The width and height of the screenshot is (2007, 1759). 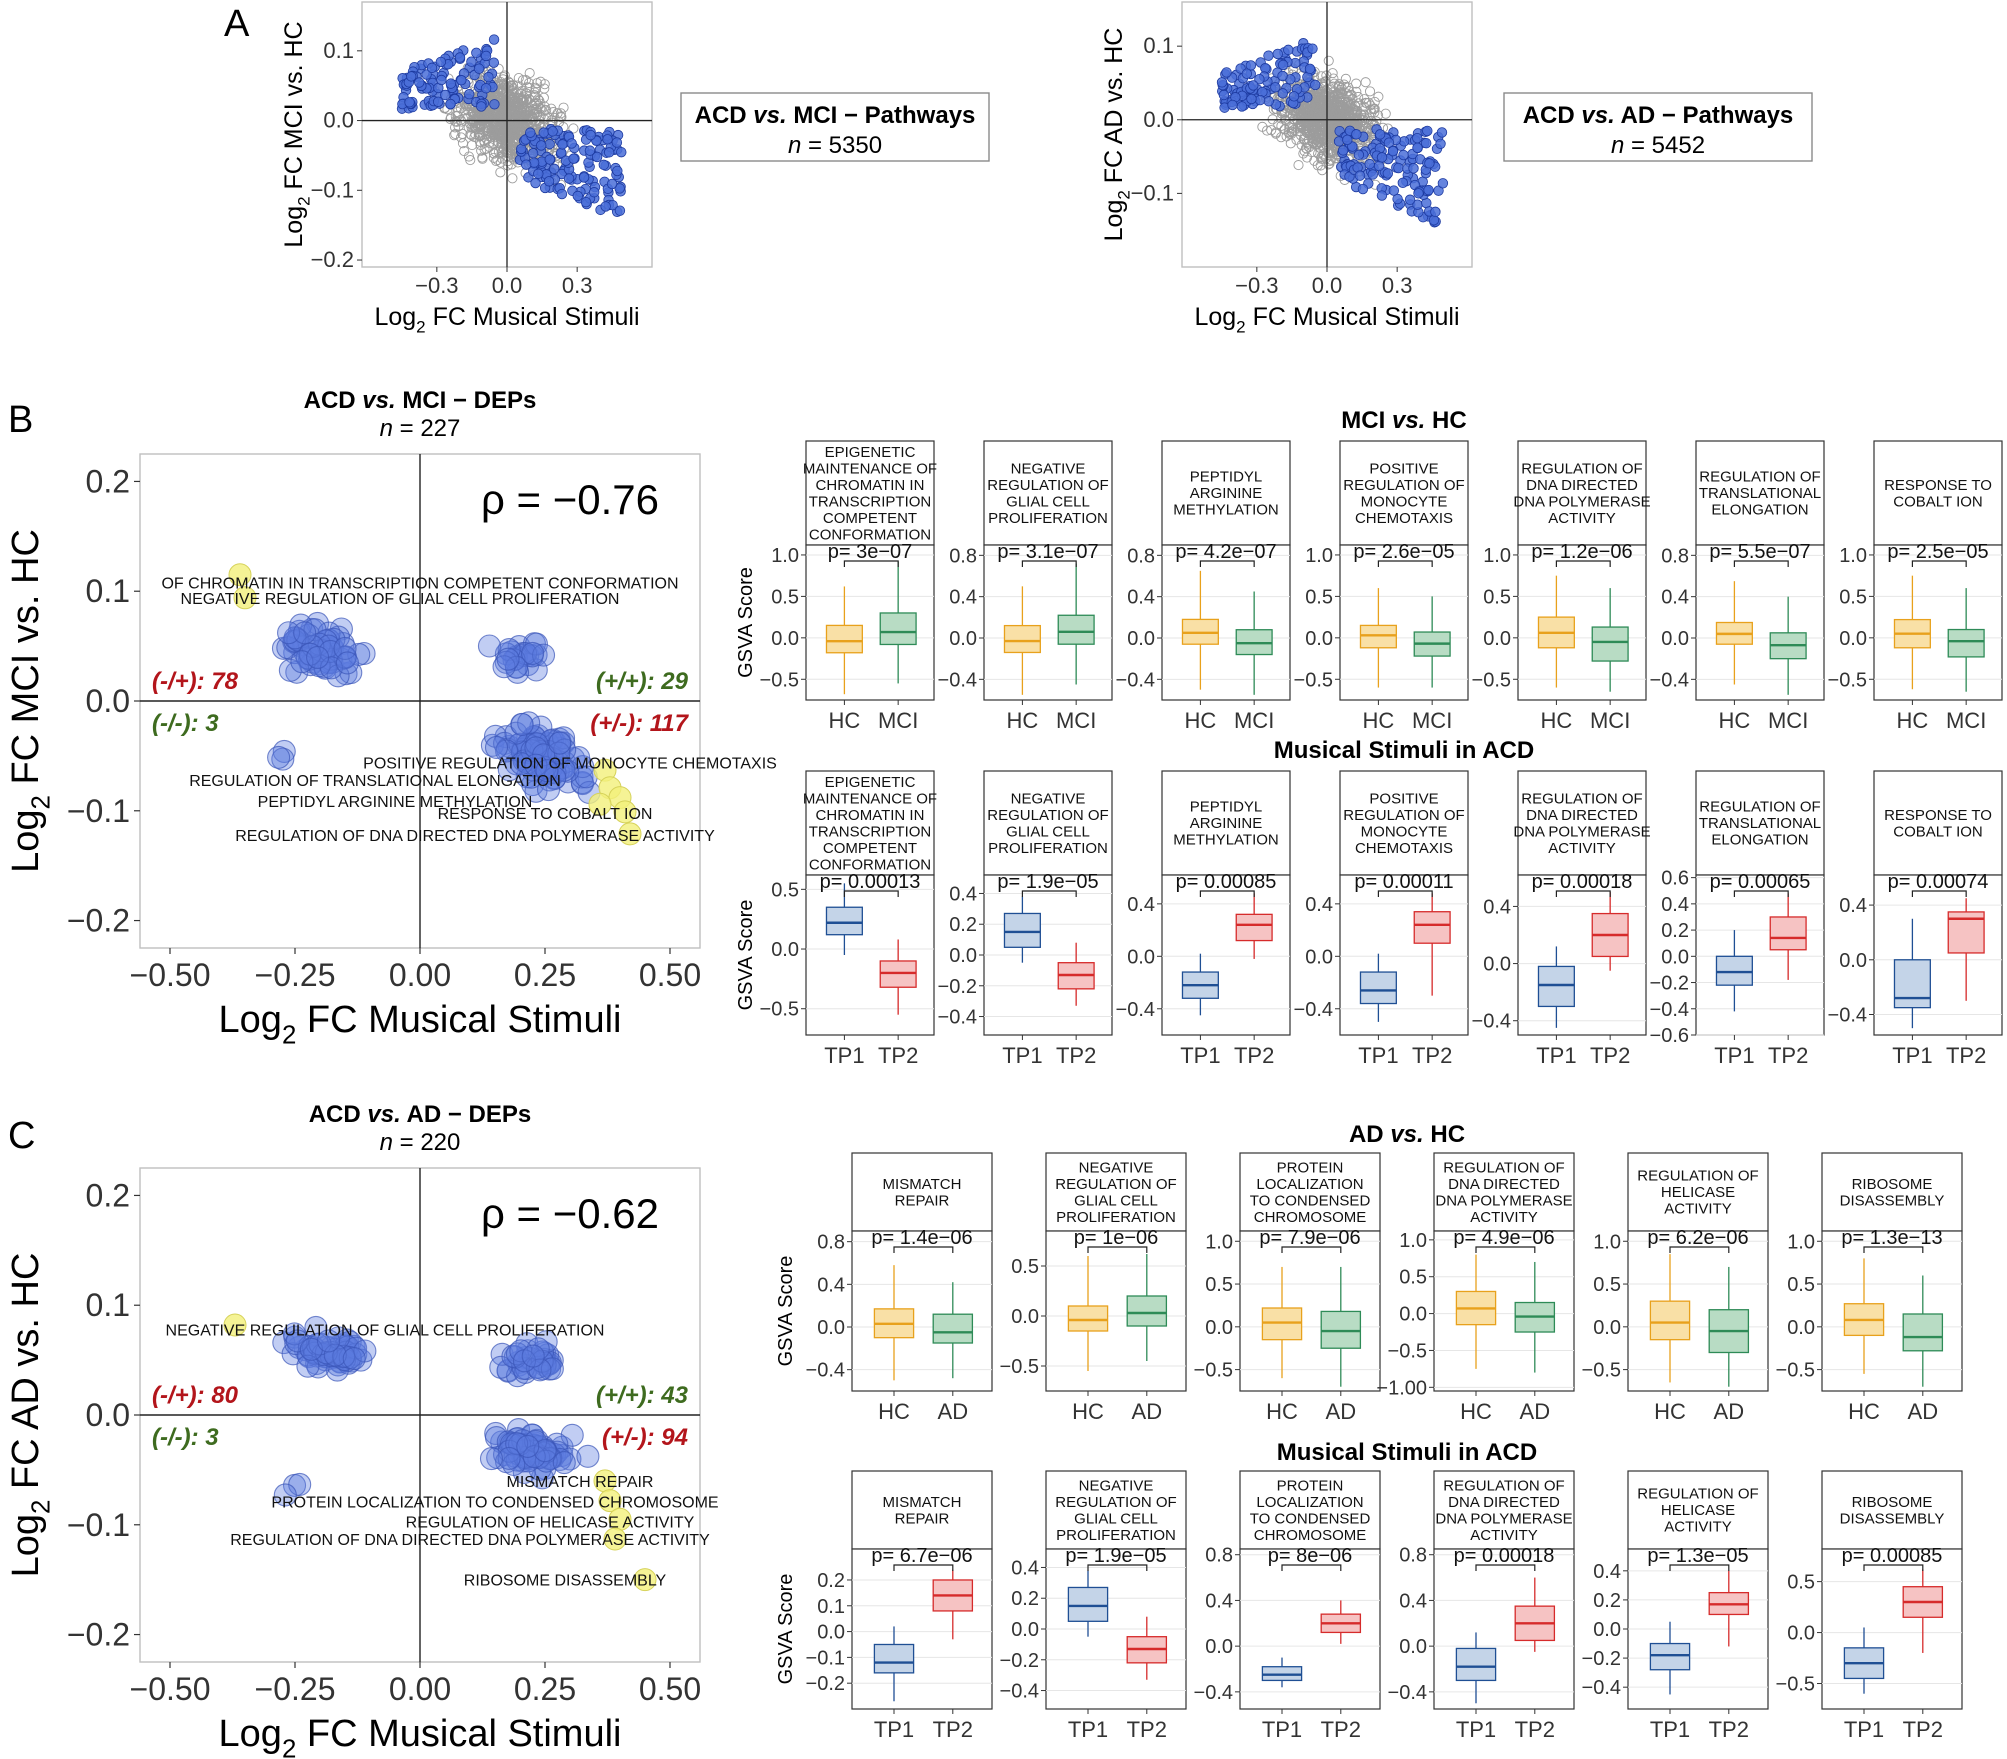 What do you see at coordinates (332, 189) in the screenshot?
I see `y-tick-label: −0.1` at bounding box center [332, 189].